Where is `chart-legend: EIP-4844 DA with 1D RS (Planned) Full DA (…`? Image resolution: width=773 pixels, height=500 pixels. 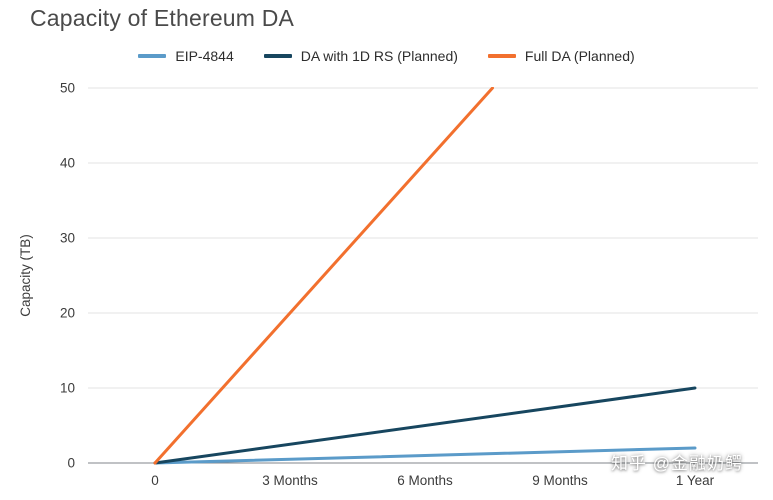
chart-legend: EIP-4844 DA with 1D RS (Planned) Full DA (… is located at coordinates (386, 56).